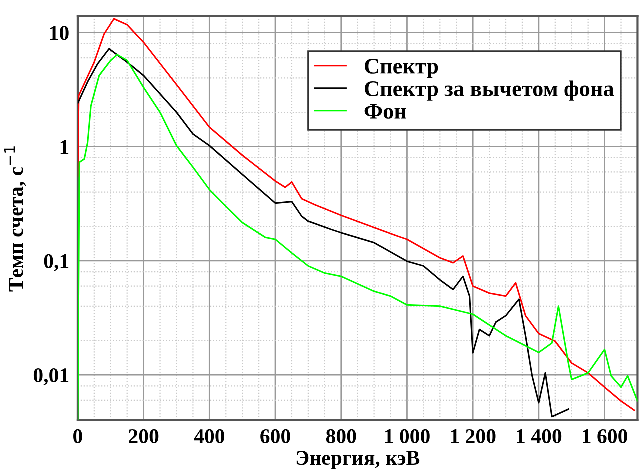 The height and width of the screenshot is (473, 639). Describe the element at coordinates (605, 436) in the screenshot. I see `x-tick-label: 1 600` at that location.